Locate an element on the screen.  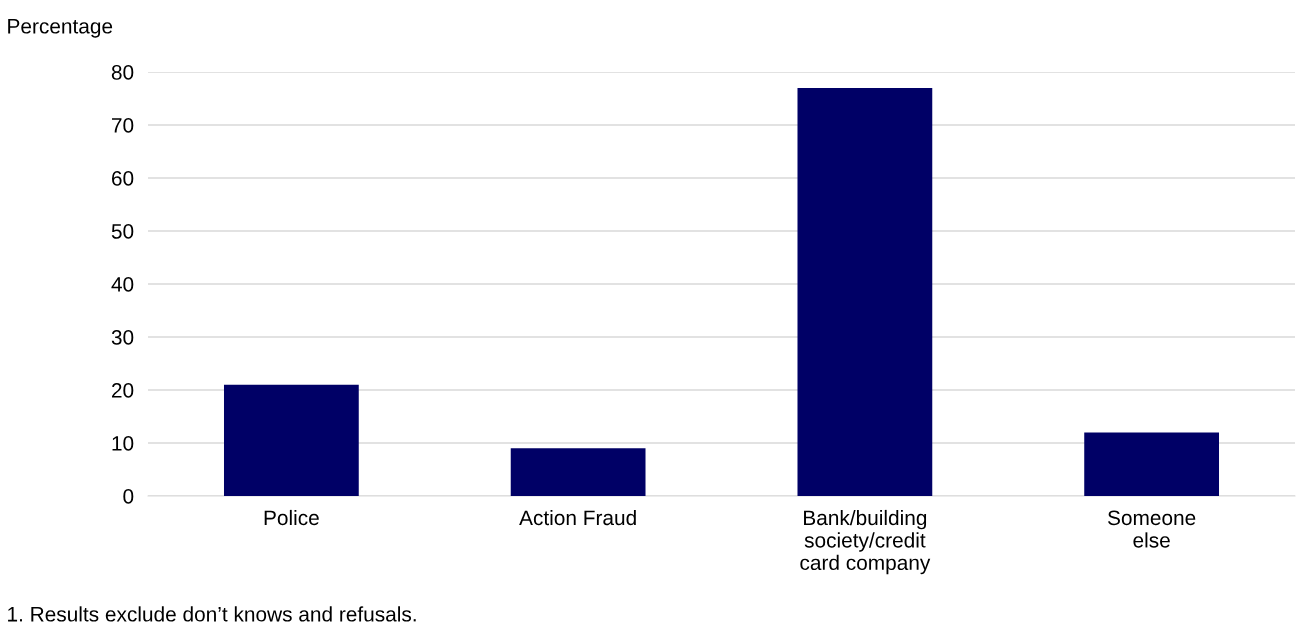
y-axis-title: Percentage is located at coordinates (60, 28).